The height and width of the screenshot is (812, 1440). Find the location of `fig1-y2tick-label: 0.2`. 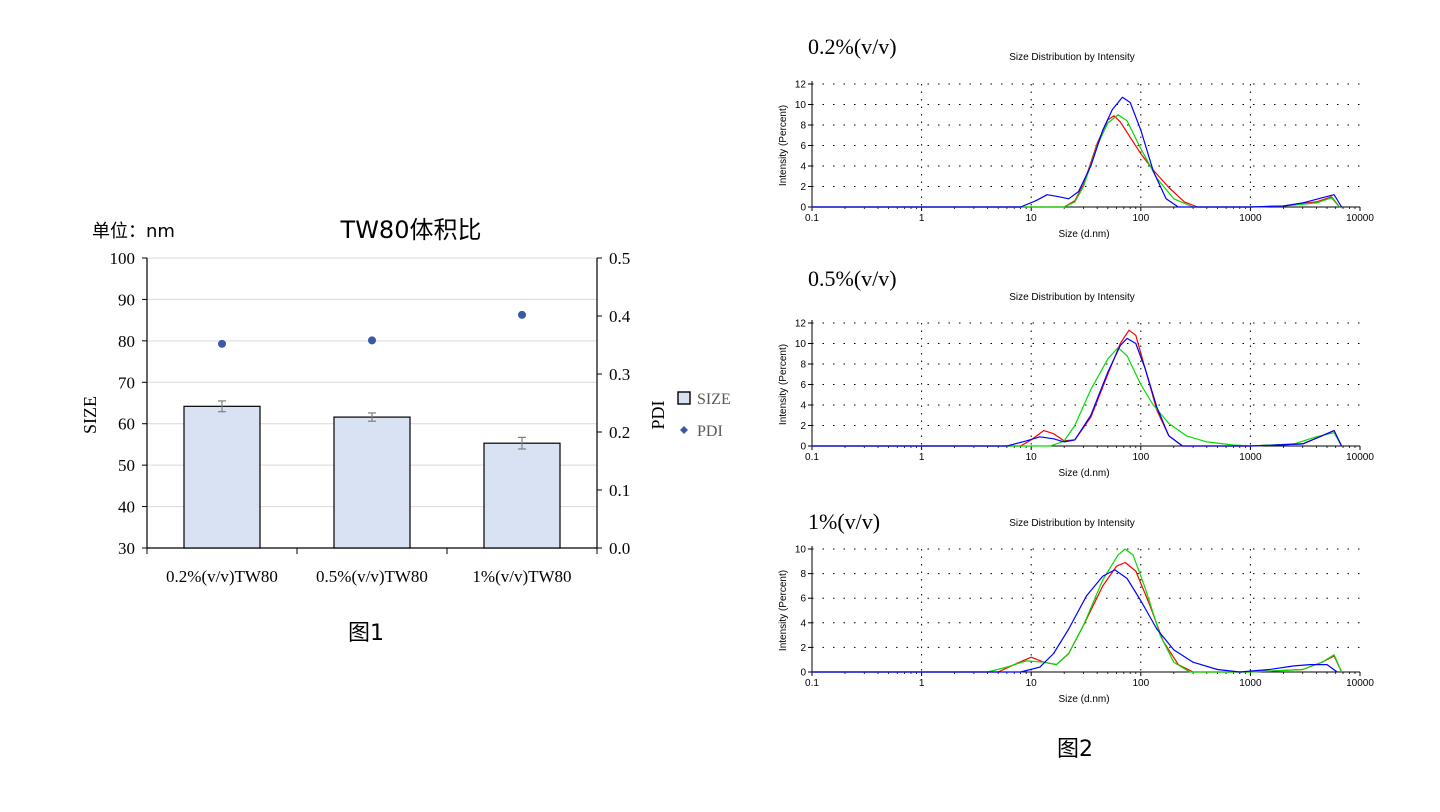

fig1-y2tick-label: 0.2 is located at coordinates (619, 432).